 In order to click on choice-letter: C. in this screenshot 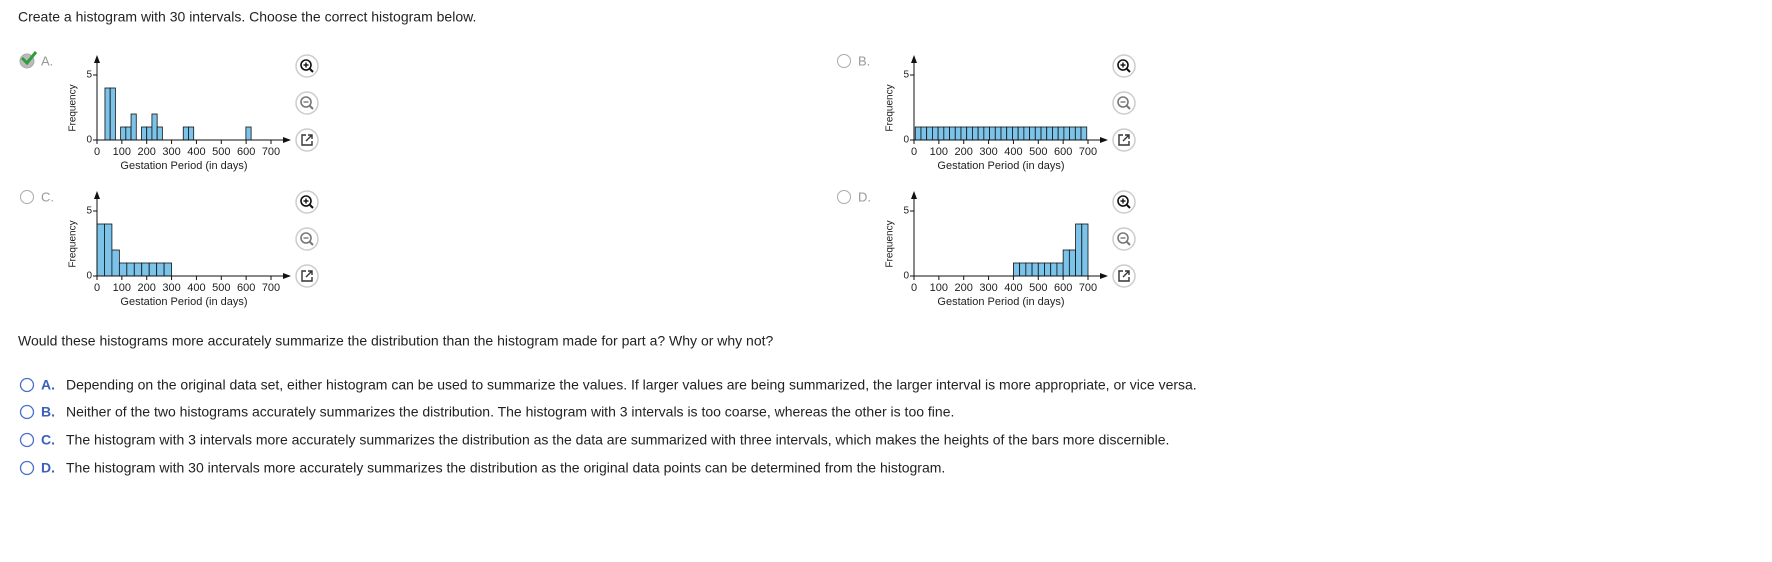, I will do `click(47, 196)`.